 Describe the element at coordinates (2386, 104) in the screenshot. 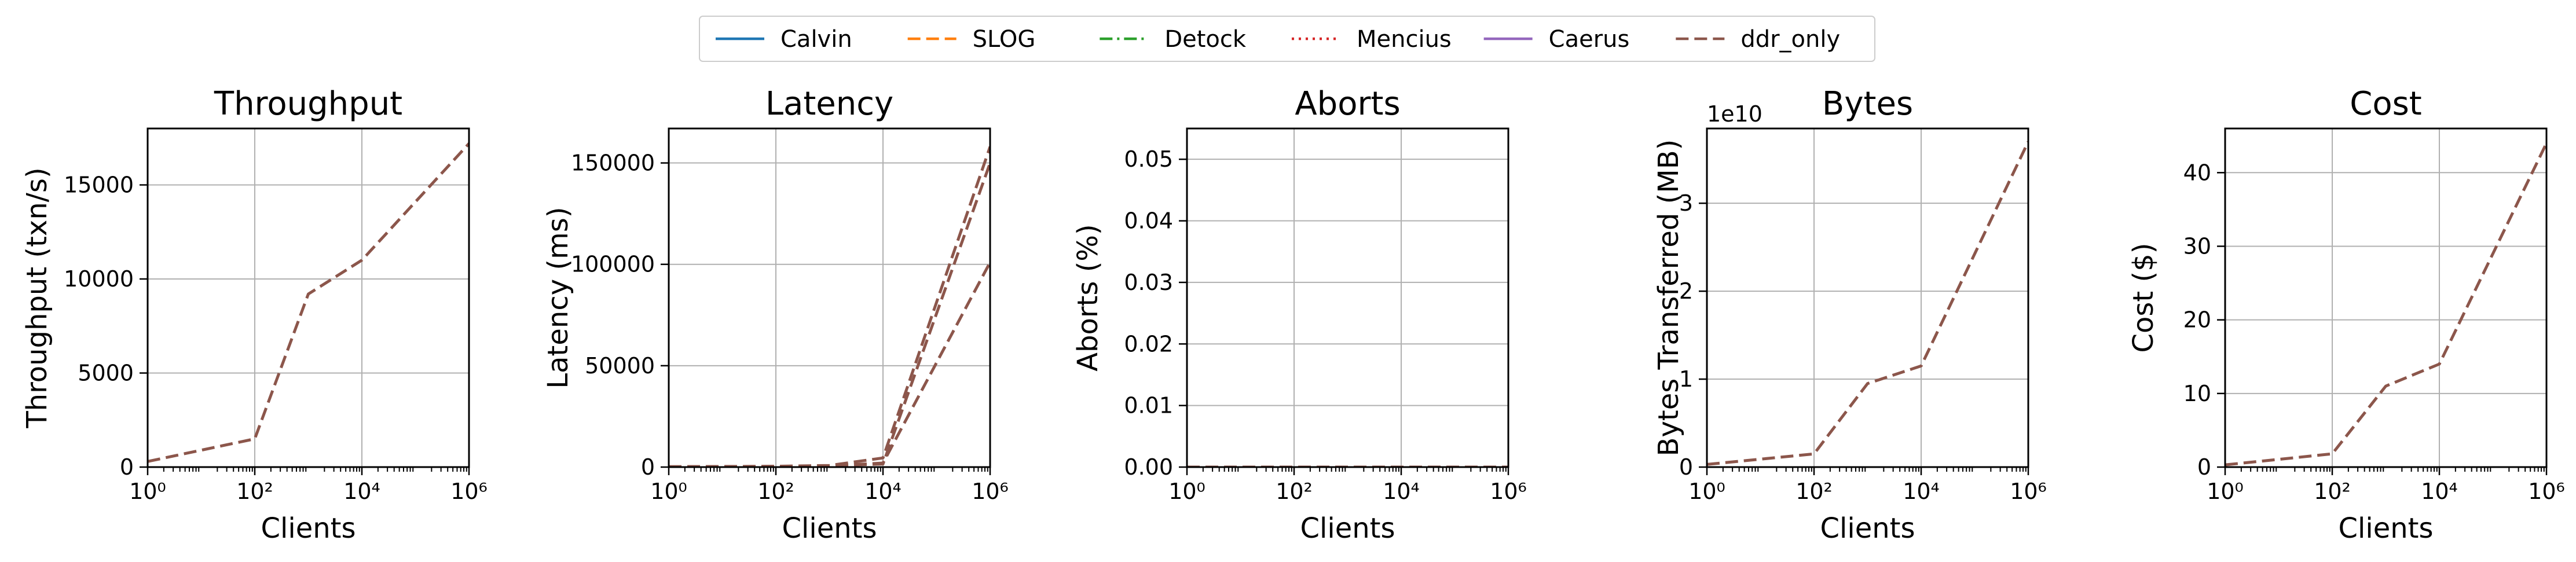

I see `panel-title: Cost` at that location.